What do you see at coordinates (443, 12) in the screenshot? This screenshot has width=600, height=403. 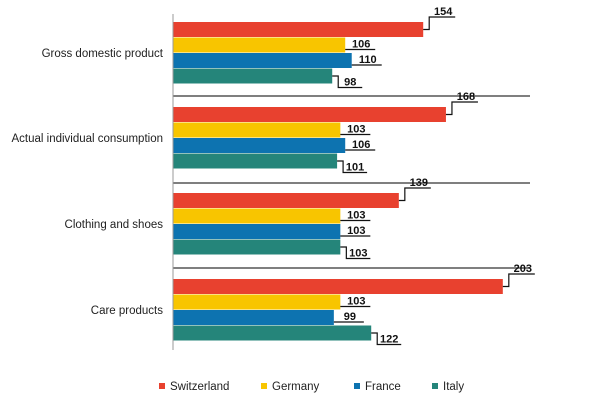 I see `value-label-switzerland-gross-domestic-product: 154` at bounding box center [443, 12].